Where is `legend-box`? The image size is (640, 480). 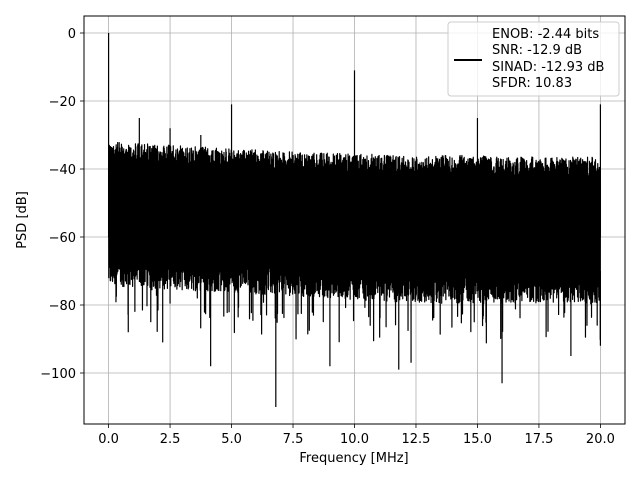
legend-box is located at coordinates (533, 59).